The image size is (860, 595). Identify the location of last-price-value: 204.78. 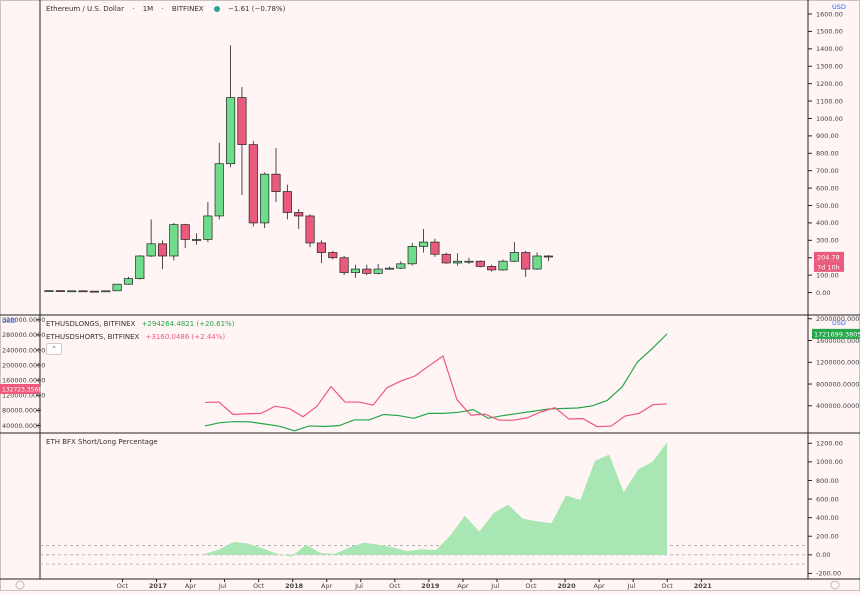
(828, 257).